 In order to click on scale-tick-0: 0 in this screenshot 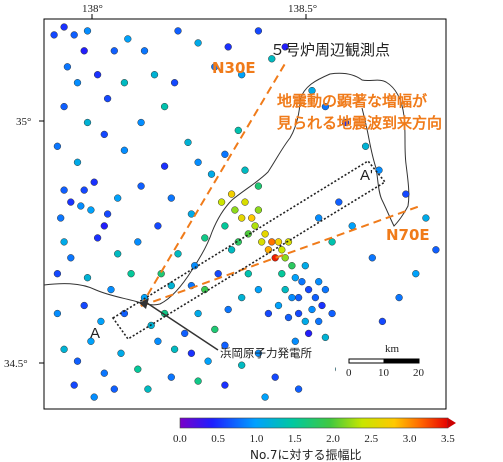, I will do `click(349, 373)`.